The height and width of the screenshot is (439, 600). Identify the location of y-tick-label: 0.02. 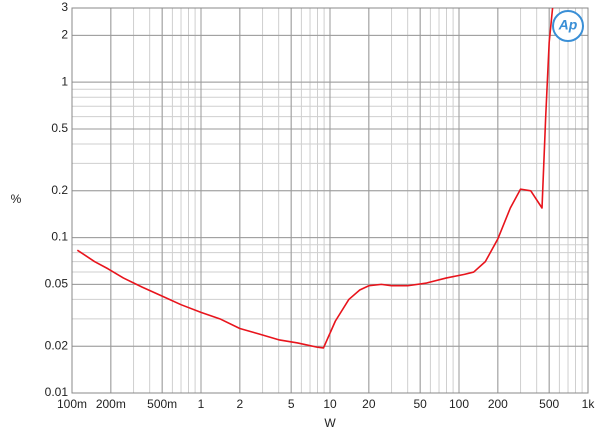
(57, 345).